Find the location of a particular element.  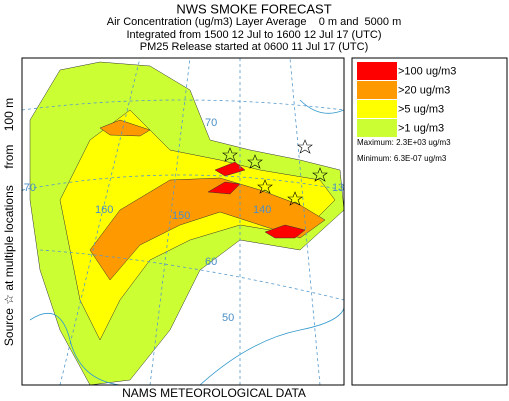

legend-label: >20 ug/m3 is located at coordinates (424, 90).